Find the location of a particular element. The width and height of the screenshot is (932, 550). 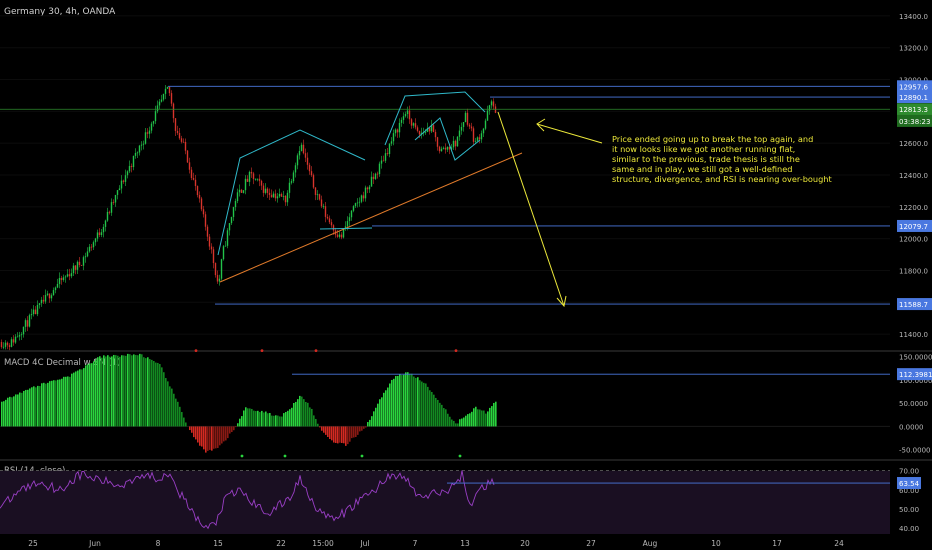

price-label: 11588.7 is located at coordinates (913, 305).